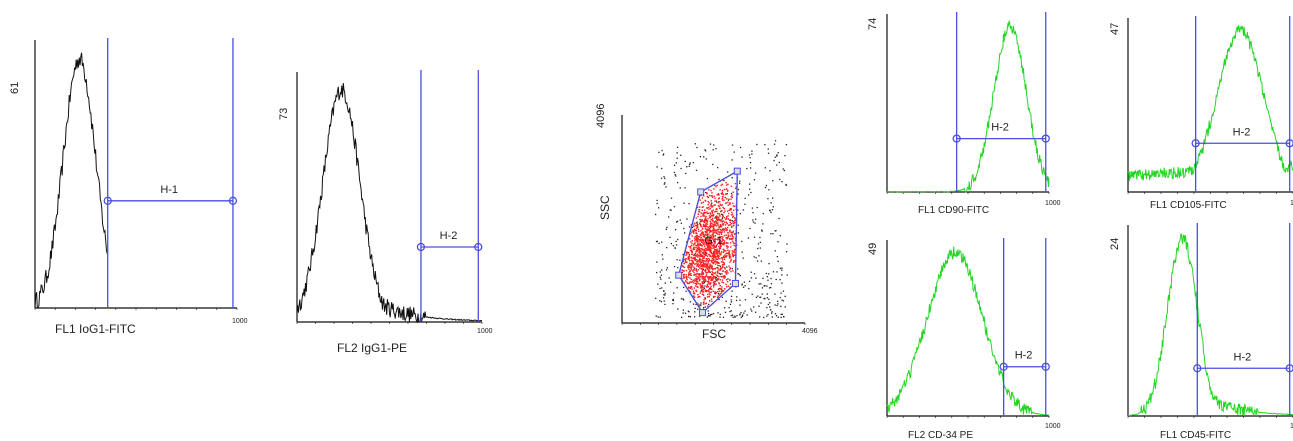 The width and height of the screenshot is (1293, 441). I want to click on x-max-label: 1000, so click(485, 331).